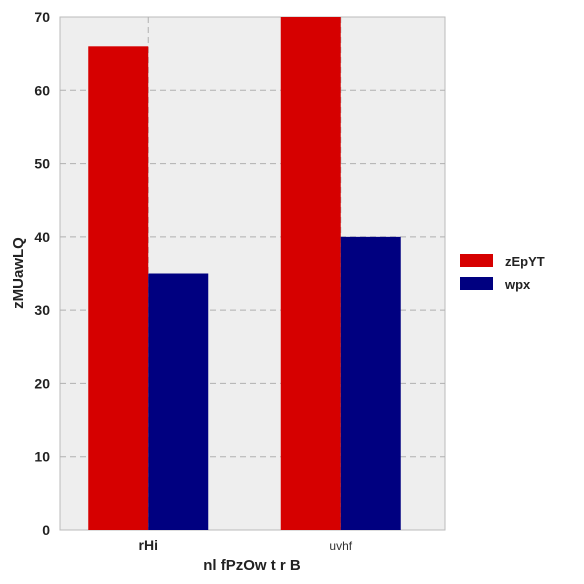 This screenshot has width=584, height=584. Describe the element at coordinates (42, 17) in the screenshot. I see `y-tick-label: 70` at that location.